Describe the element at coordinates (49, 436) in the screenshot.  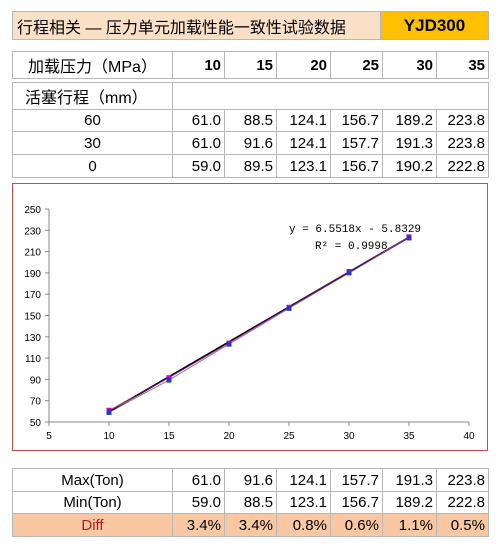
I see `x-tick-label: 5` at that location.